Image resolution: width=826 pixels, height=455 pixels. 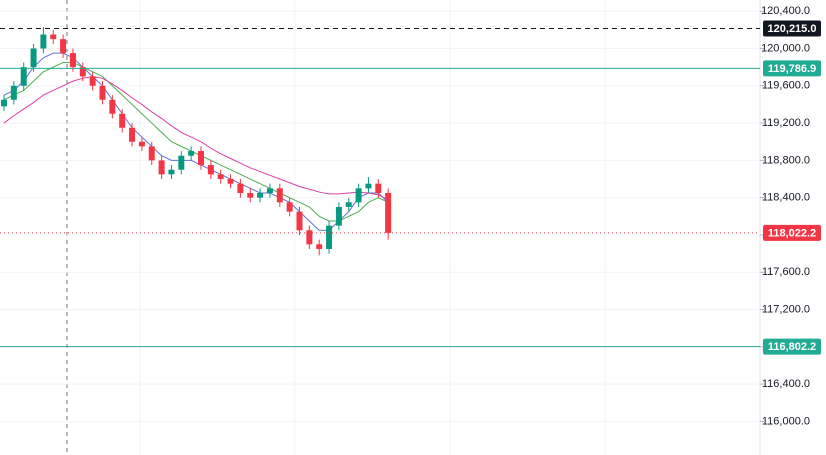 What do you see at coordinates (786, 86) in the screenshot?
I see `y-tick-label: 119,600.0` at bounding box center [786, 86].